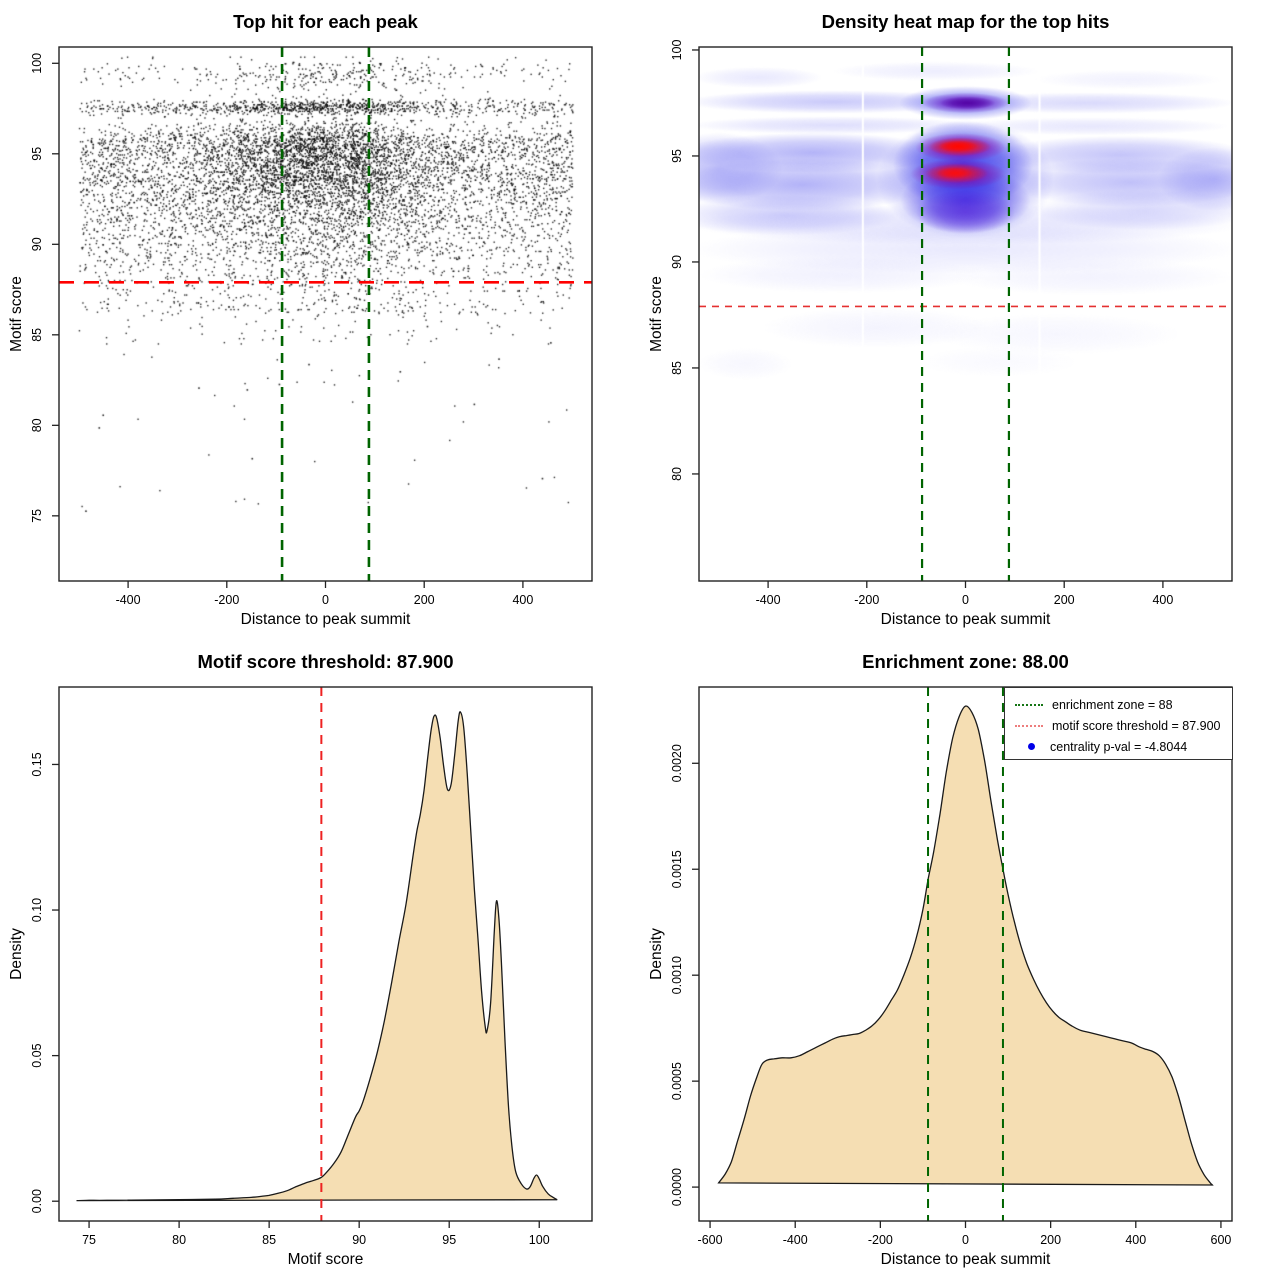  Describe the element at coordinates (37, 1055) in the screenshot. I see `tick-label: 0.05` at that location.